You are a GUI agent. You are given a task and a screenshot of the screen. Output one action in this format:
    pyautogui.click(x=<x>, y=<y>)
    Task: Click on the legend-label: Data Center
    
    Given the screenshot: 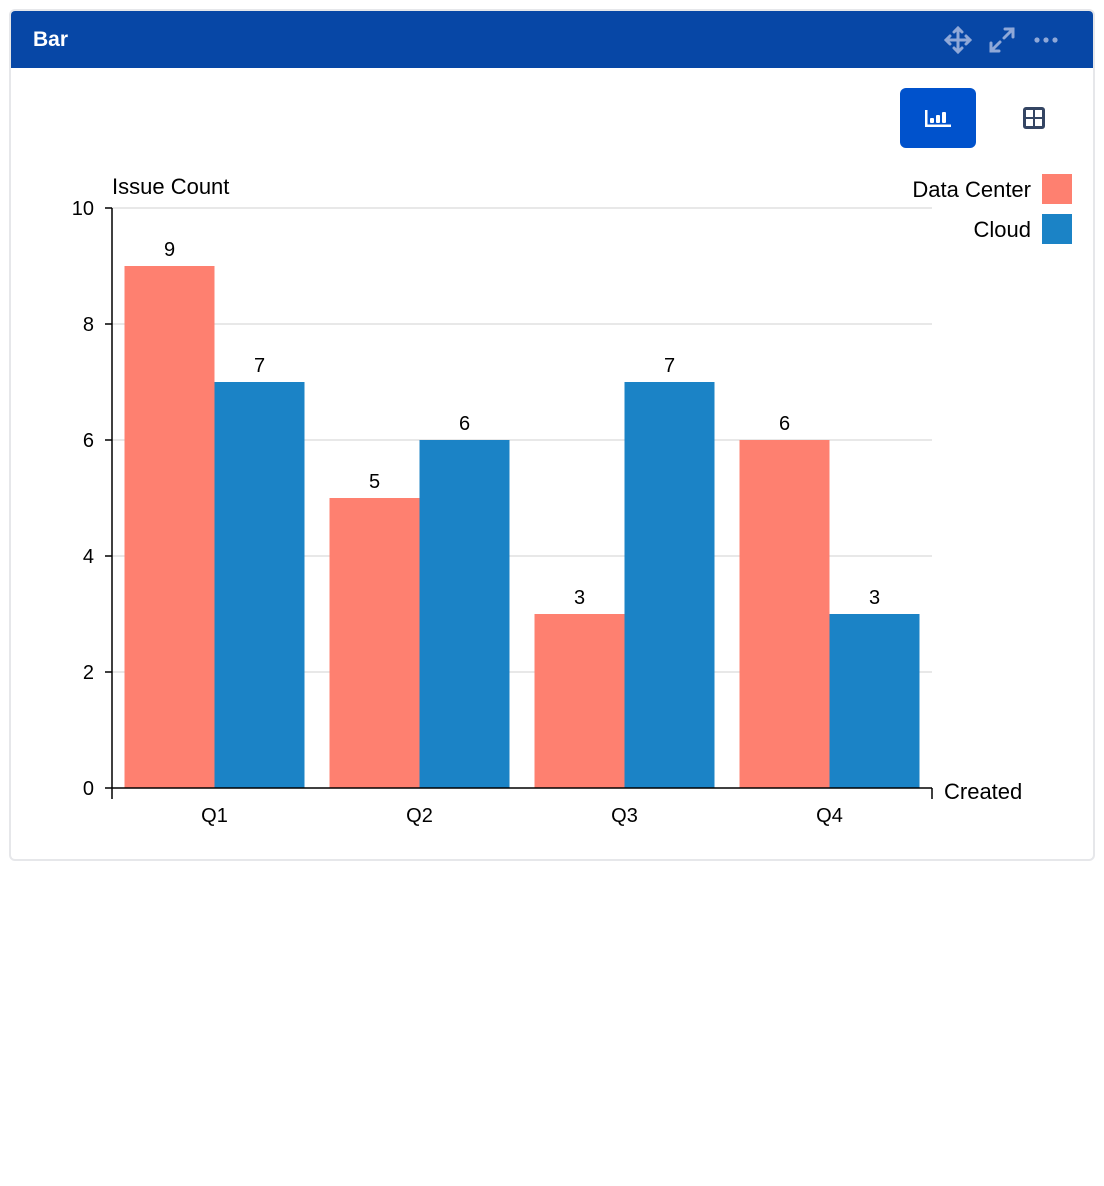 What is the action you would take?
    pyautogui.click(x=971, y=189)
    